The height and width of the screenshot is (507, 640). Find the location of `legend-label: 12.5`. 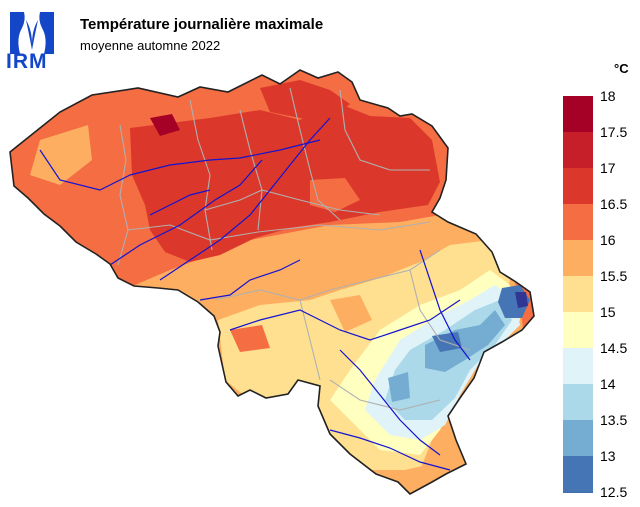

legend-label: 12.5 is located at coordinates (614, 492).